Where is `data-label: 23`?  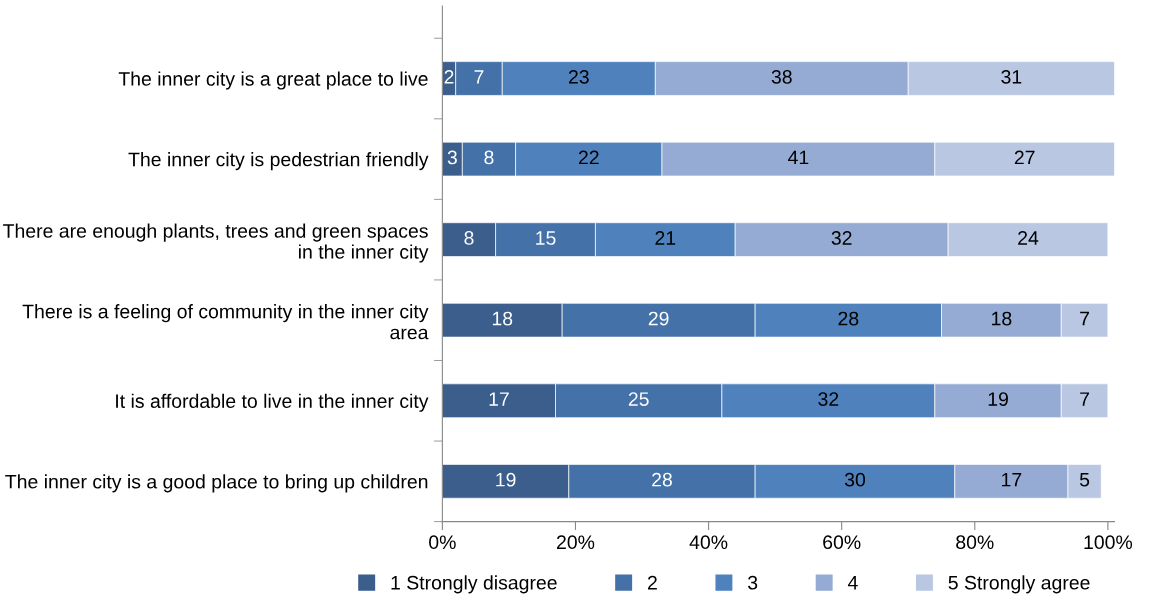 data-label: 23 is located at coordinates (578, 76).